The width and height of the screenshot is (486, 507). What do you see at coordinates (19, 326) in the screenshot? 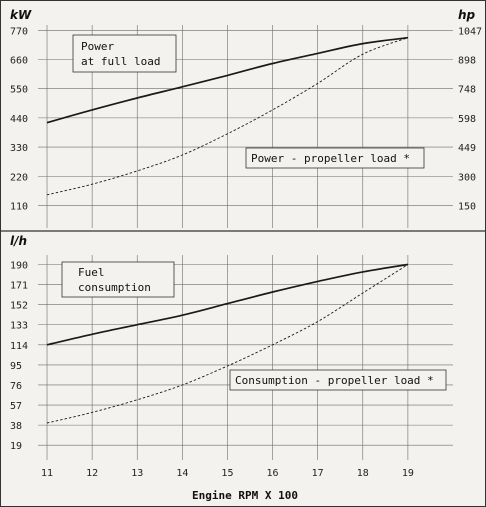
I see `ytick-left-1-6: 133` at bounding box center [19, 326].